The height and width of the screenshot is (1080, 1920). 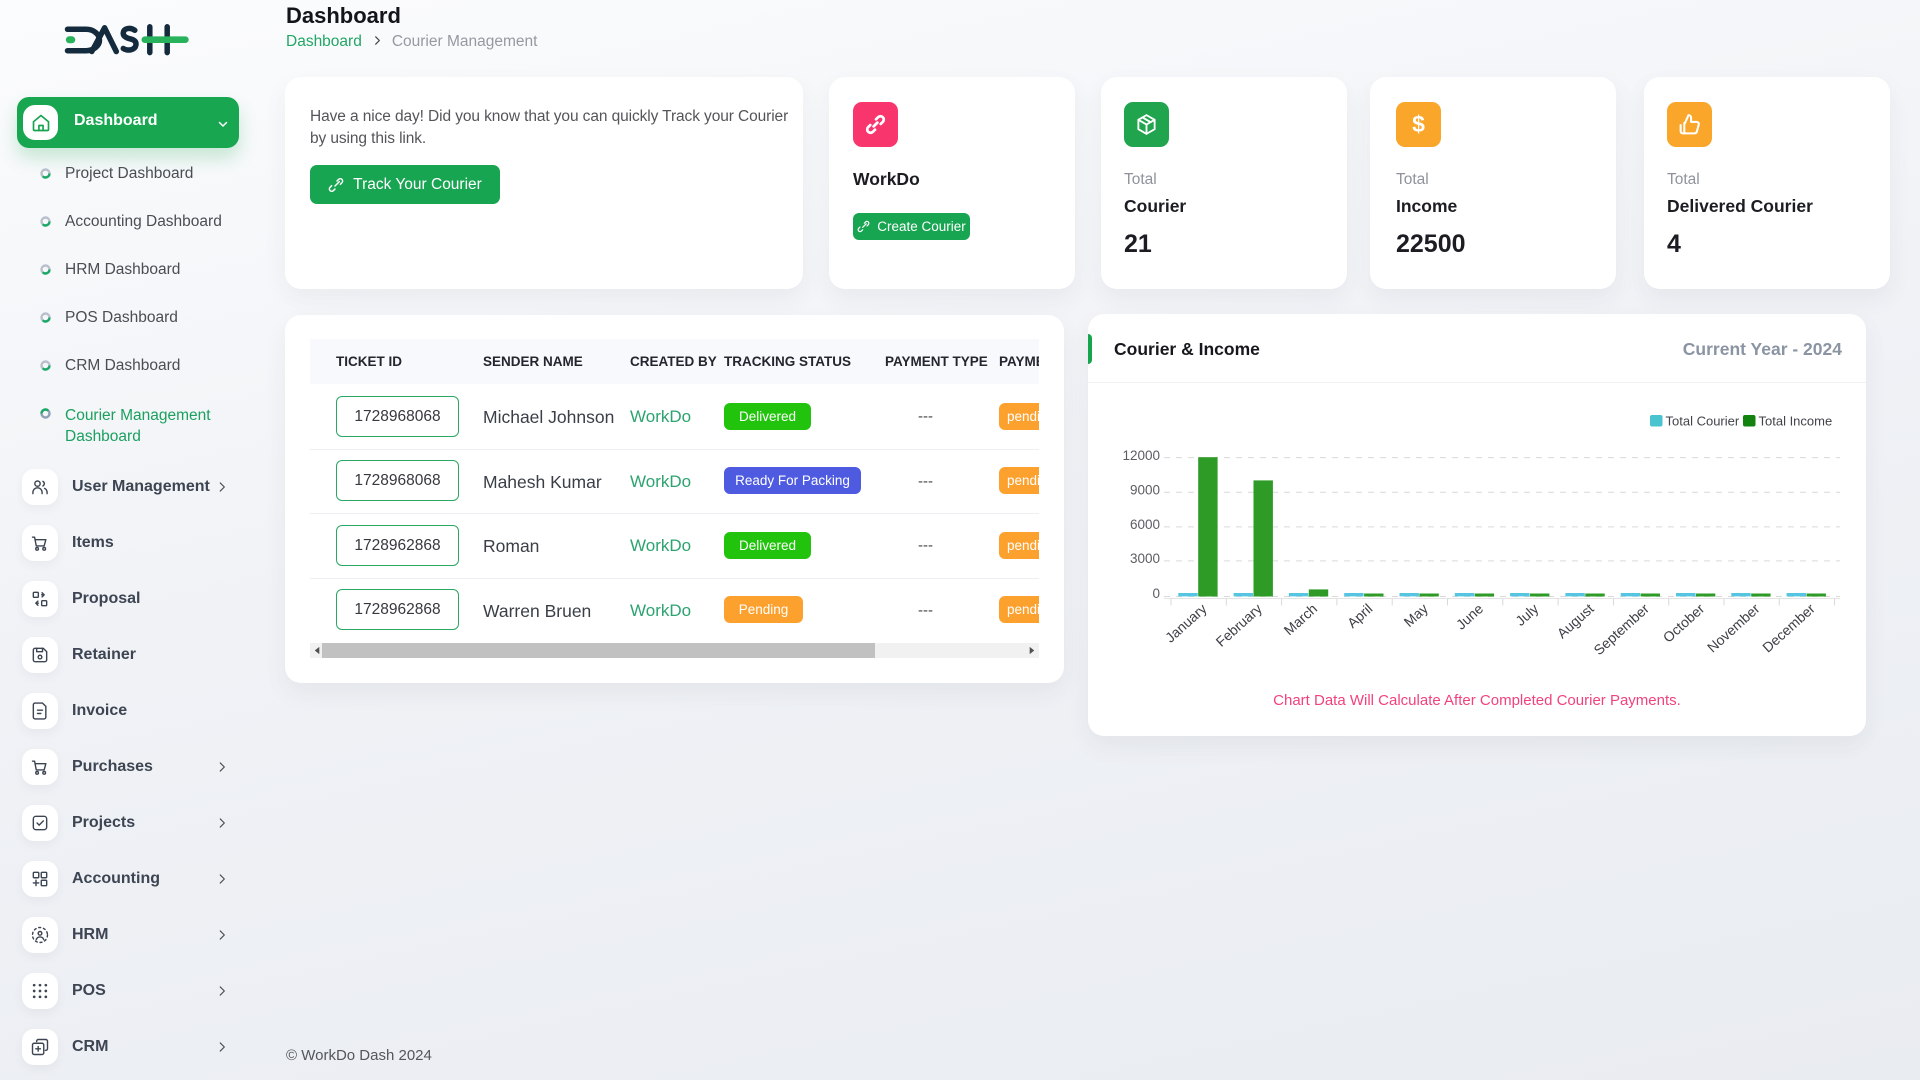 What do you see at coordinates (1301, 619) in the screenshot?
I see `svg-text: March` at bounding box center [1301, 619].